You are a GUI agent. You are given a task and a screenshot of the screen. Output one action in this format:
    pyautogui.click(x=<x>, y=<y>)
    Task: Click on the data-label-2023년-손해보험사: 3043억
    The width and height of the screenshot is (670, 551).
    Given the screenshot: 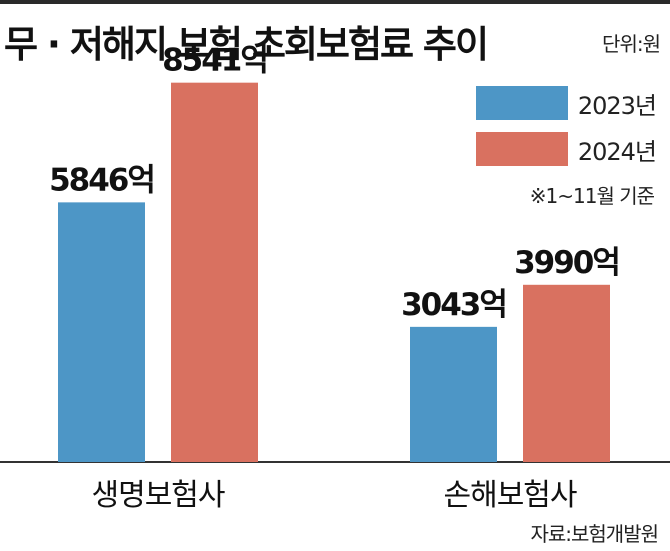 What is the action you would take?
    pyautogui.click(x=453, y=305)
    